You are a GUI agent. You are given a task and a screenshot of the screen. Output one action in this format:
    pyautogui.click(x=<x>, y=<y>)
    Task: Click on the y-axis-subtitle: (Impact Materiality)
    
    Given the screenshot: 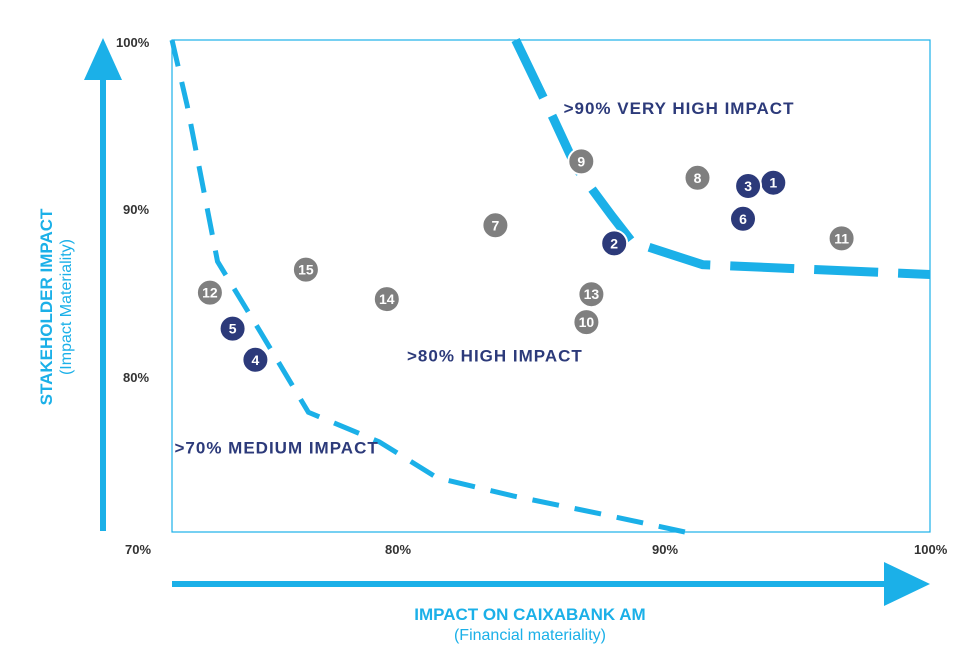 What is the action you would take?
    pyautogui.click(x=66, y=307)
    